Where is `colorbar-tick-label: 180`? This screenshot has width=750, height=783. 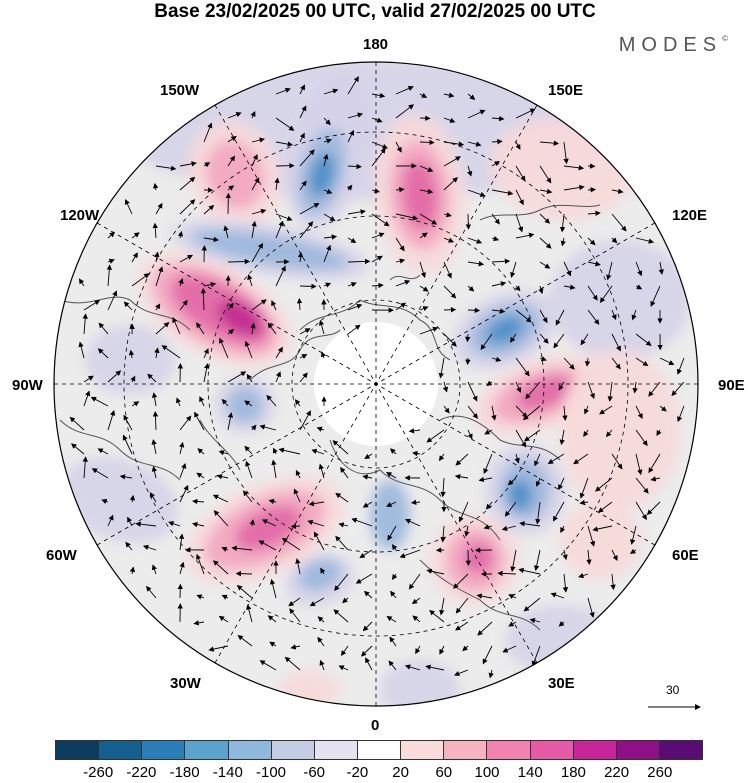 colorbar-tick-label: 180 is located at coordinates (573, 772).